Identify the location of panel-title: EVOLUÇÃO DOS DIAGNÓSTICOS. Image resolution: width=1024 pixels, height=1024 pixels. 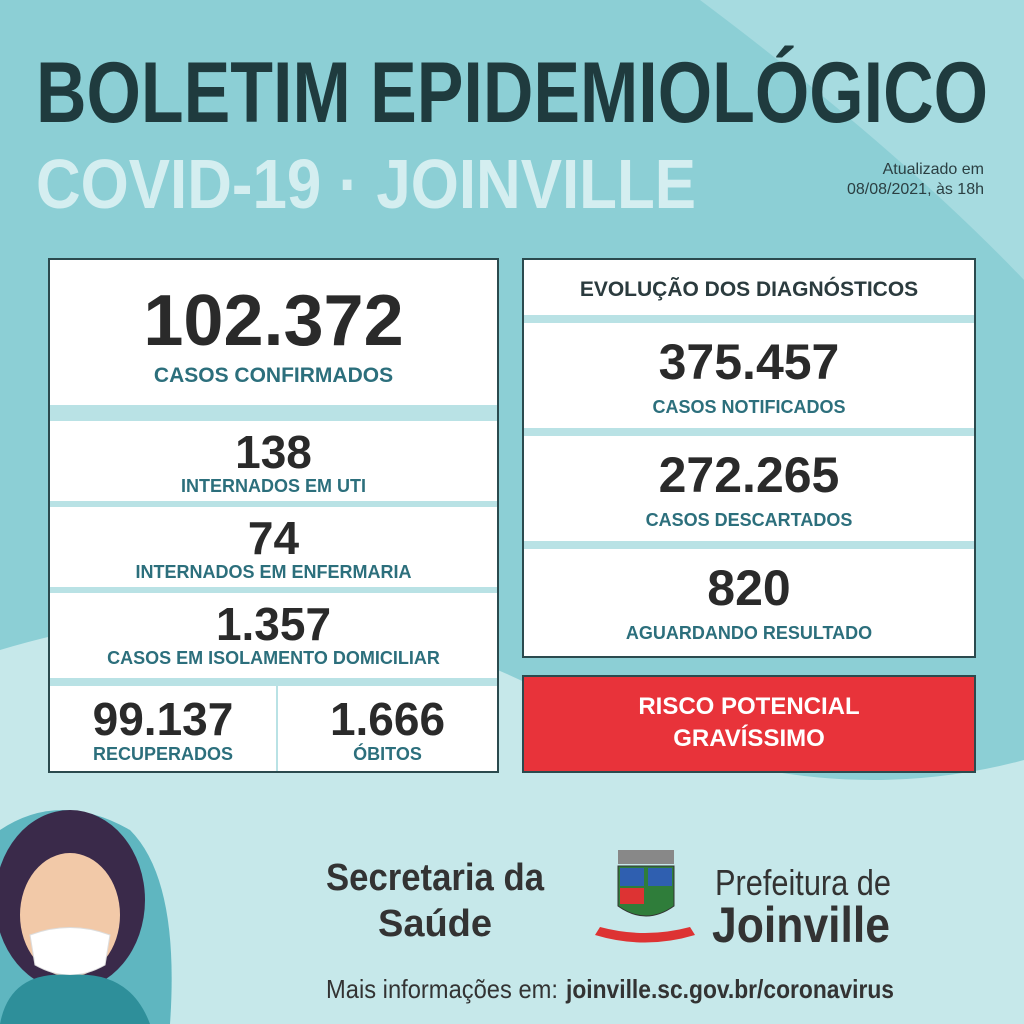
(749, 289).